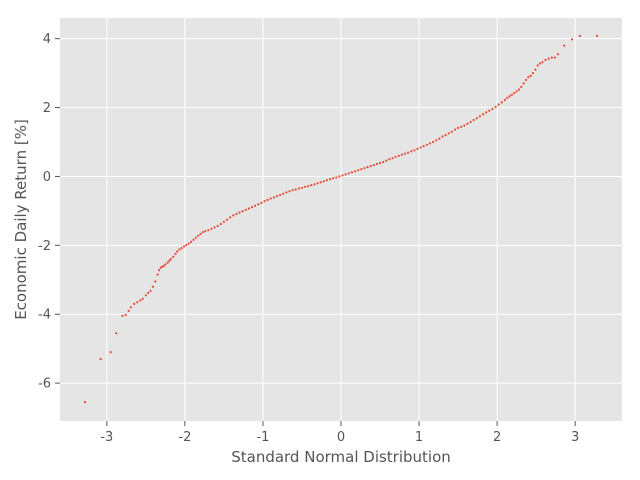 The width and height of the screenshot is (640, 480). What do you see at coordinates (21, 219) in the screenshot?
I see `y-axis-label: Economic Daily Return [%]` at bounding box center [21, 219].